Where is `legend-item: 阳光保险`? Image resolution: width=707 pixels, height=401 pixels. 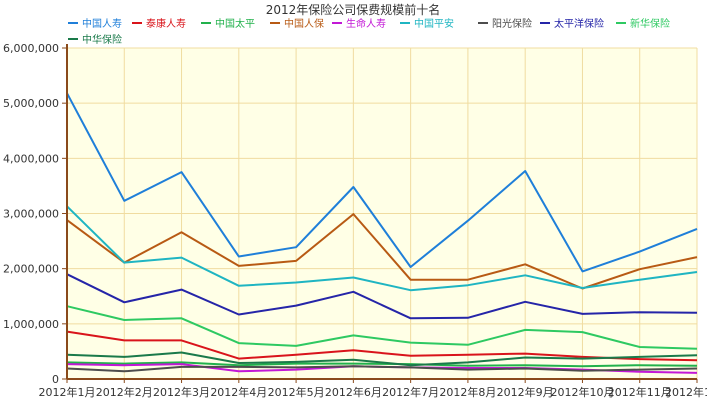 legend-item: 阳光保险 is located at coordinates (505, 23).